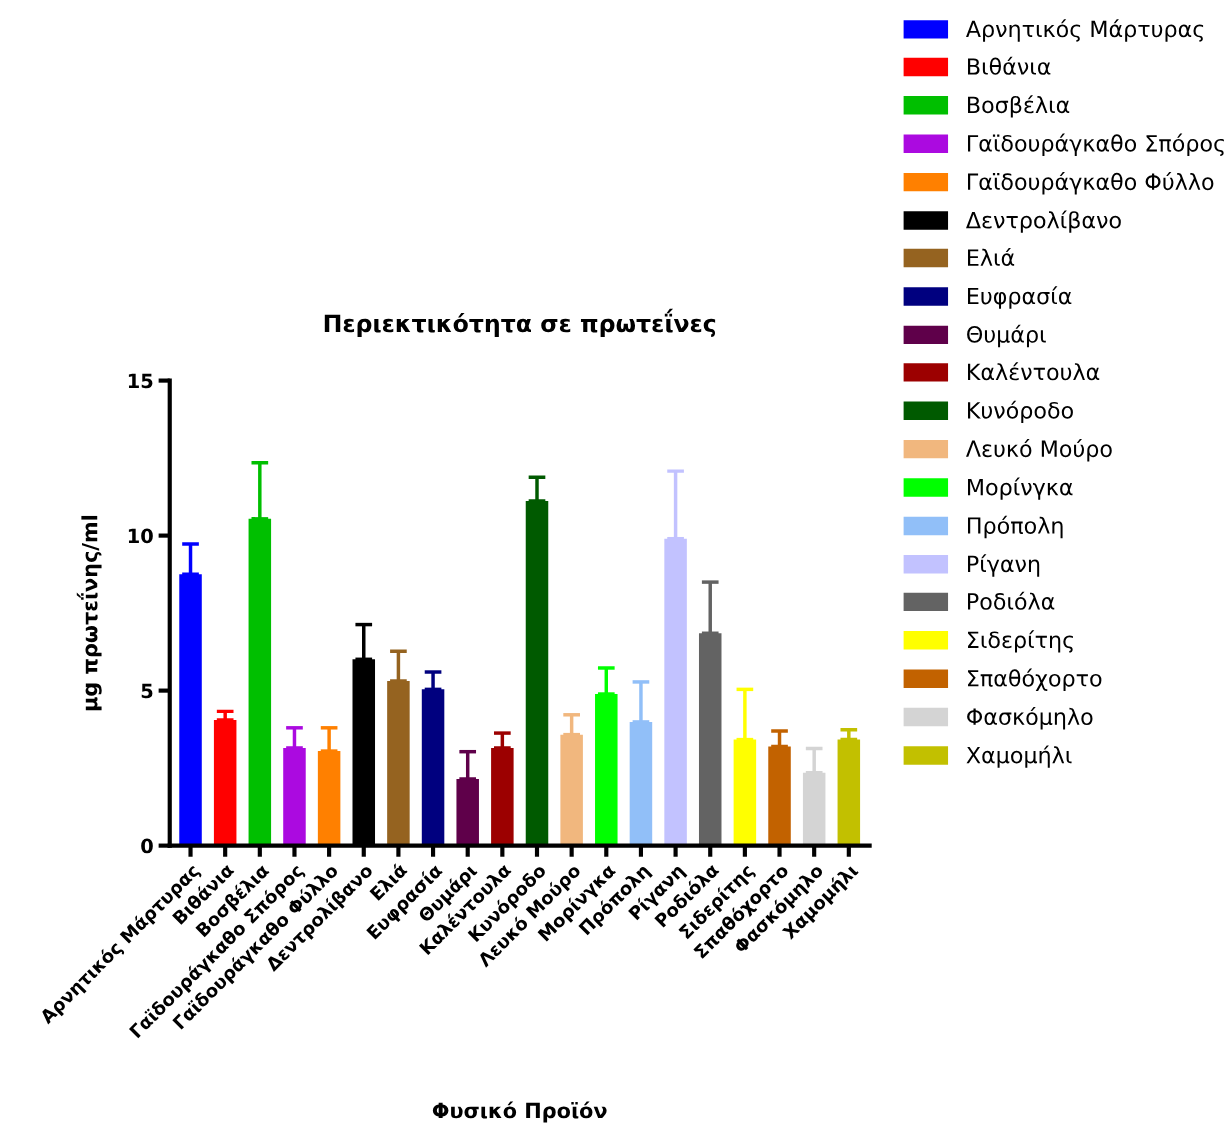 This screenshot has height=1126, width=1230. I want to click on legend-label: Μορίνγκα, so click(1020, 488).